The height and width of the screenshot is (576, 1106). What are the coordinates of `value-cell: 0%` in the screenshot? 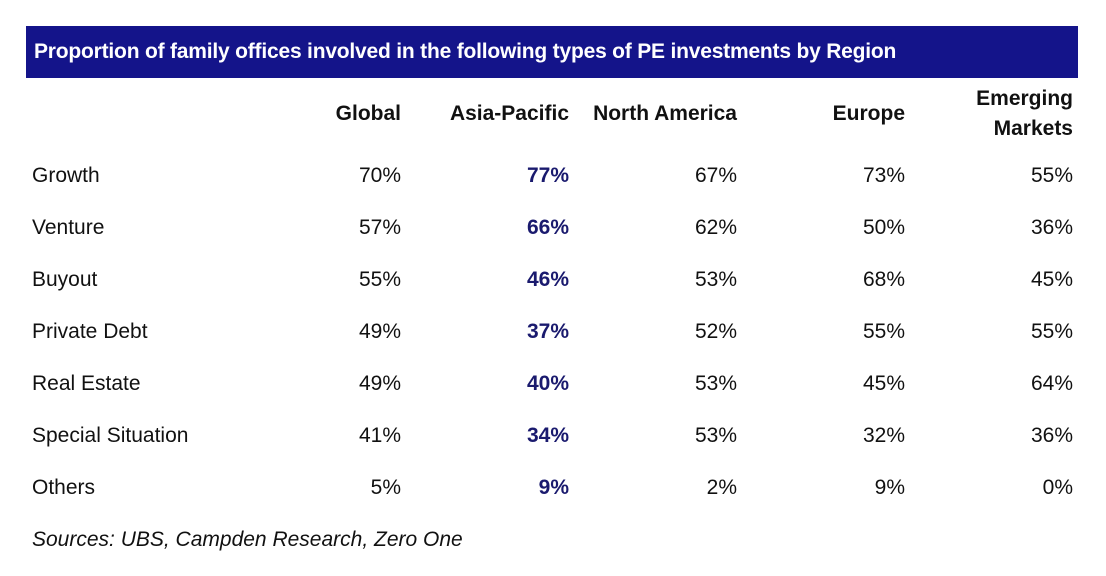 It's located at (1057, 487).